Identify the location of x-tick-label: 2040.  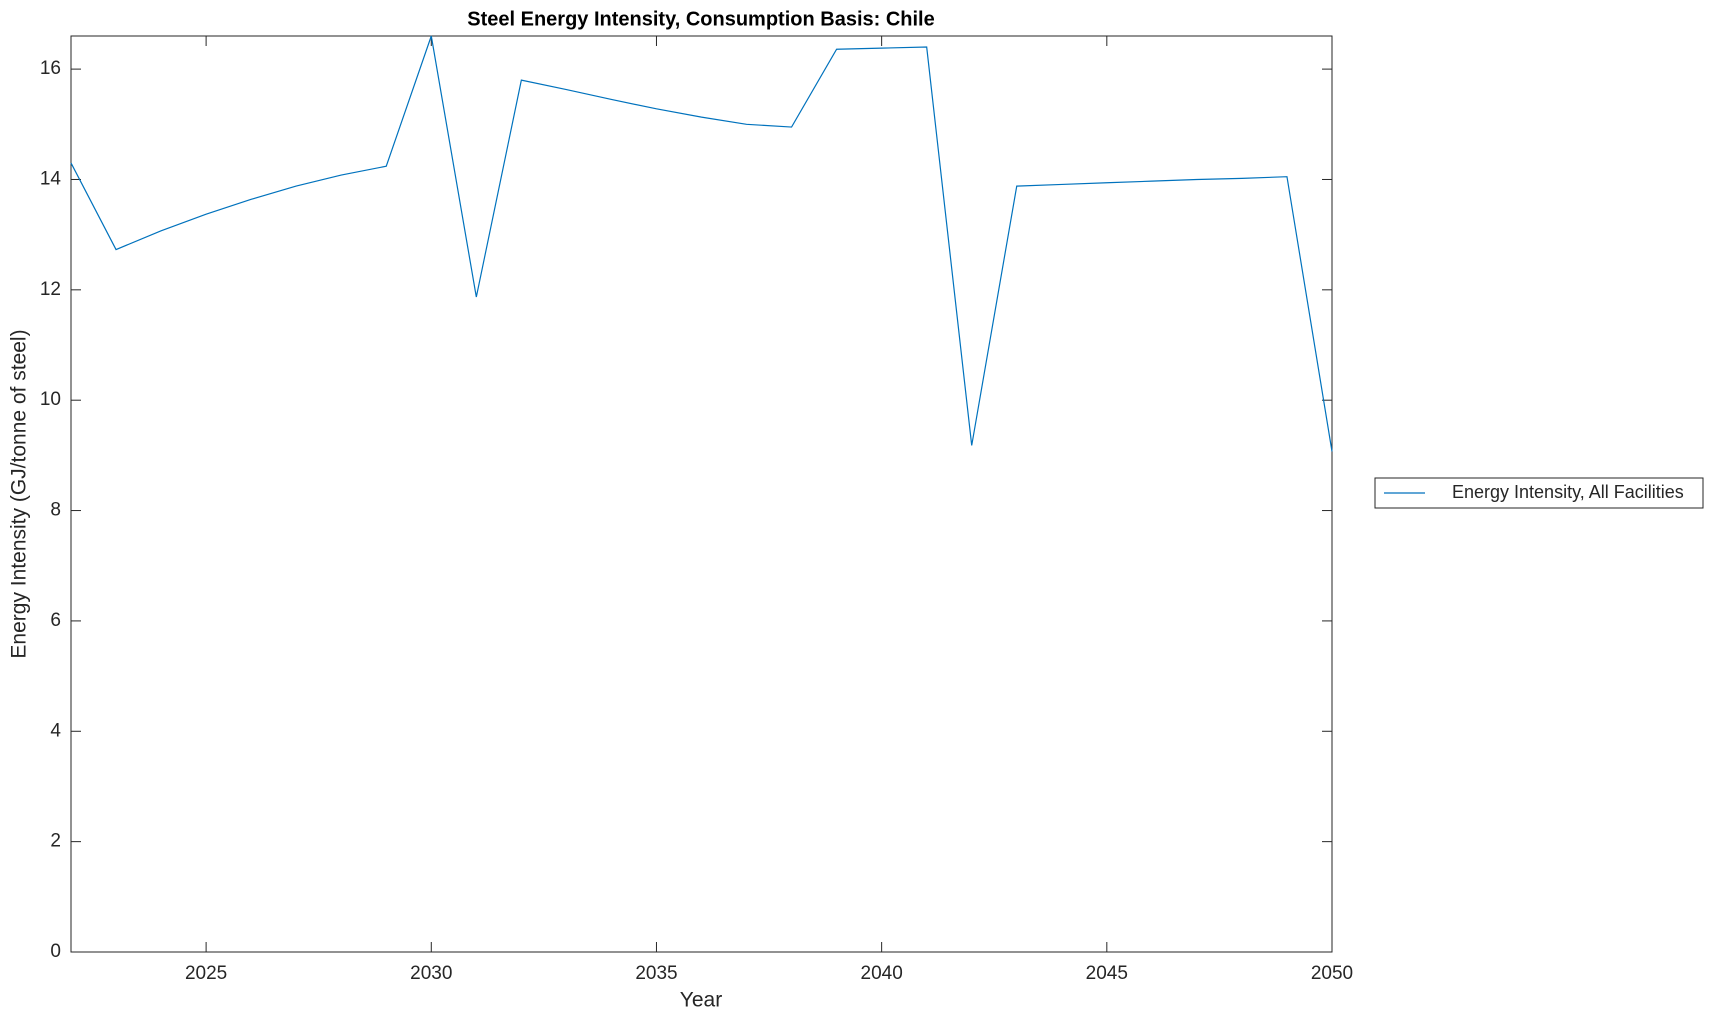
(882, 973).